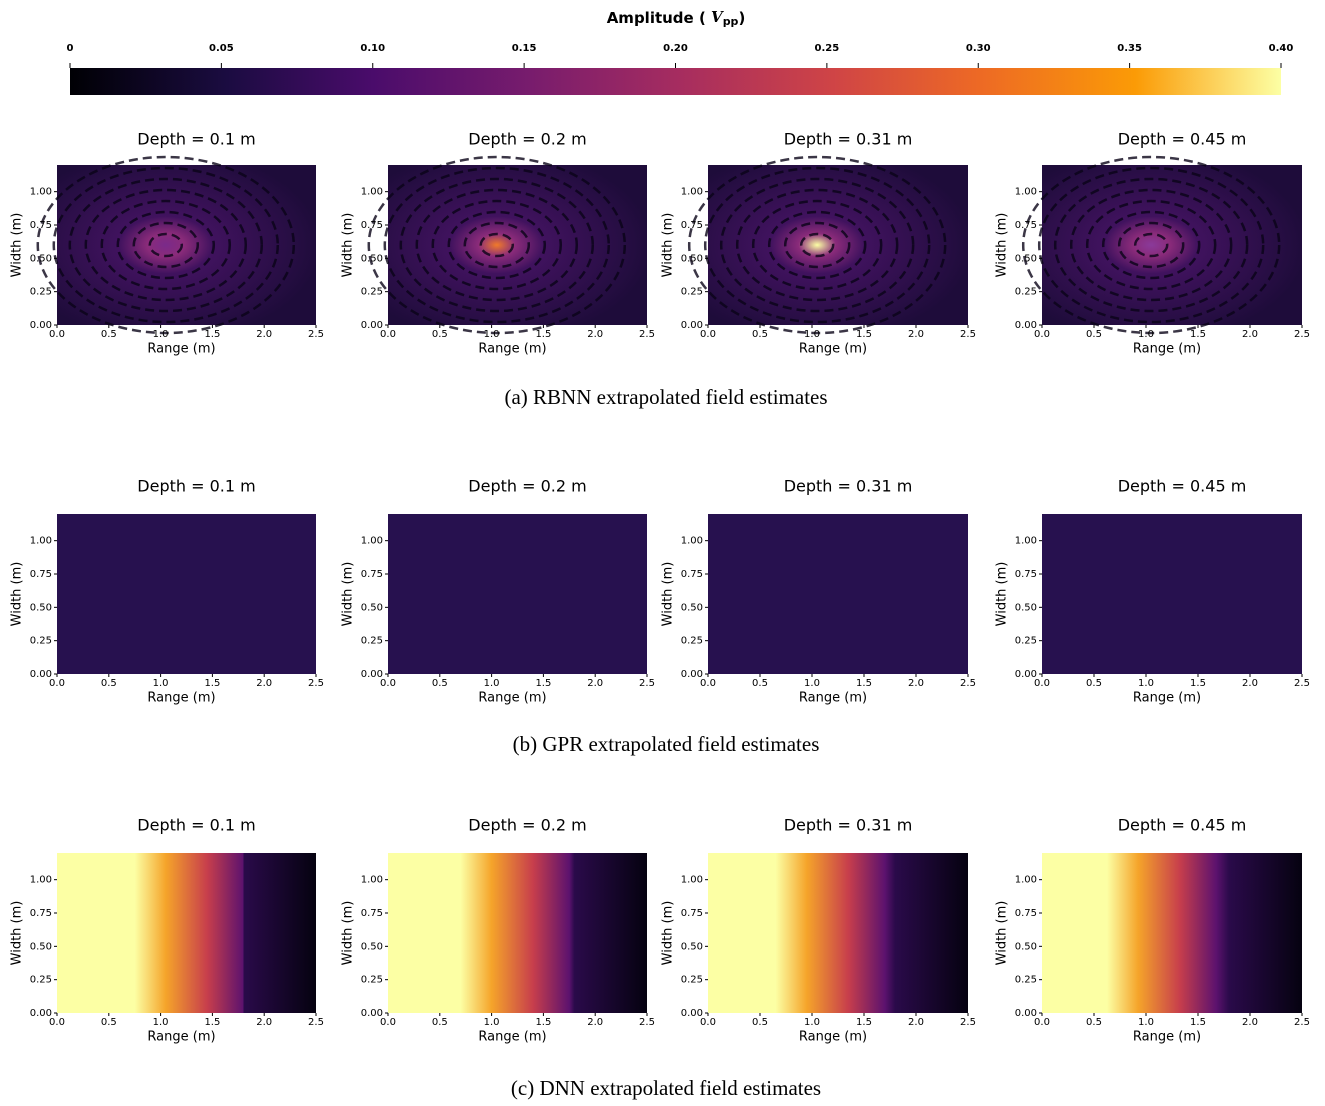 The height and width of the screenshot is (1106, 1325). I want to click on panel-title: Depth = 0.1 m, so click(196, 825).